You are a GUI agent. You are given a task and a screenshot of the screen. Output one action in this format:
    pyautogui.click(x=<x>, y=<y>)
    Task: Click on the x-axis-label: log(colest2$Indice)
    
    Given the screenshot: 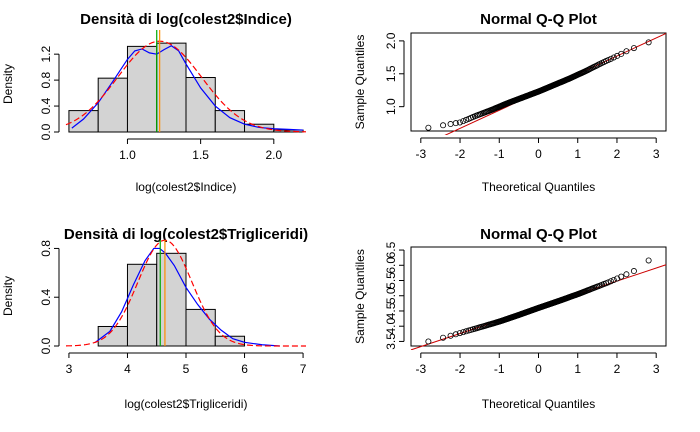 What is the action you would take?
    pyautogui.click(x=186, y=187)
    